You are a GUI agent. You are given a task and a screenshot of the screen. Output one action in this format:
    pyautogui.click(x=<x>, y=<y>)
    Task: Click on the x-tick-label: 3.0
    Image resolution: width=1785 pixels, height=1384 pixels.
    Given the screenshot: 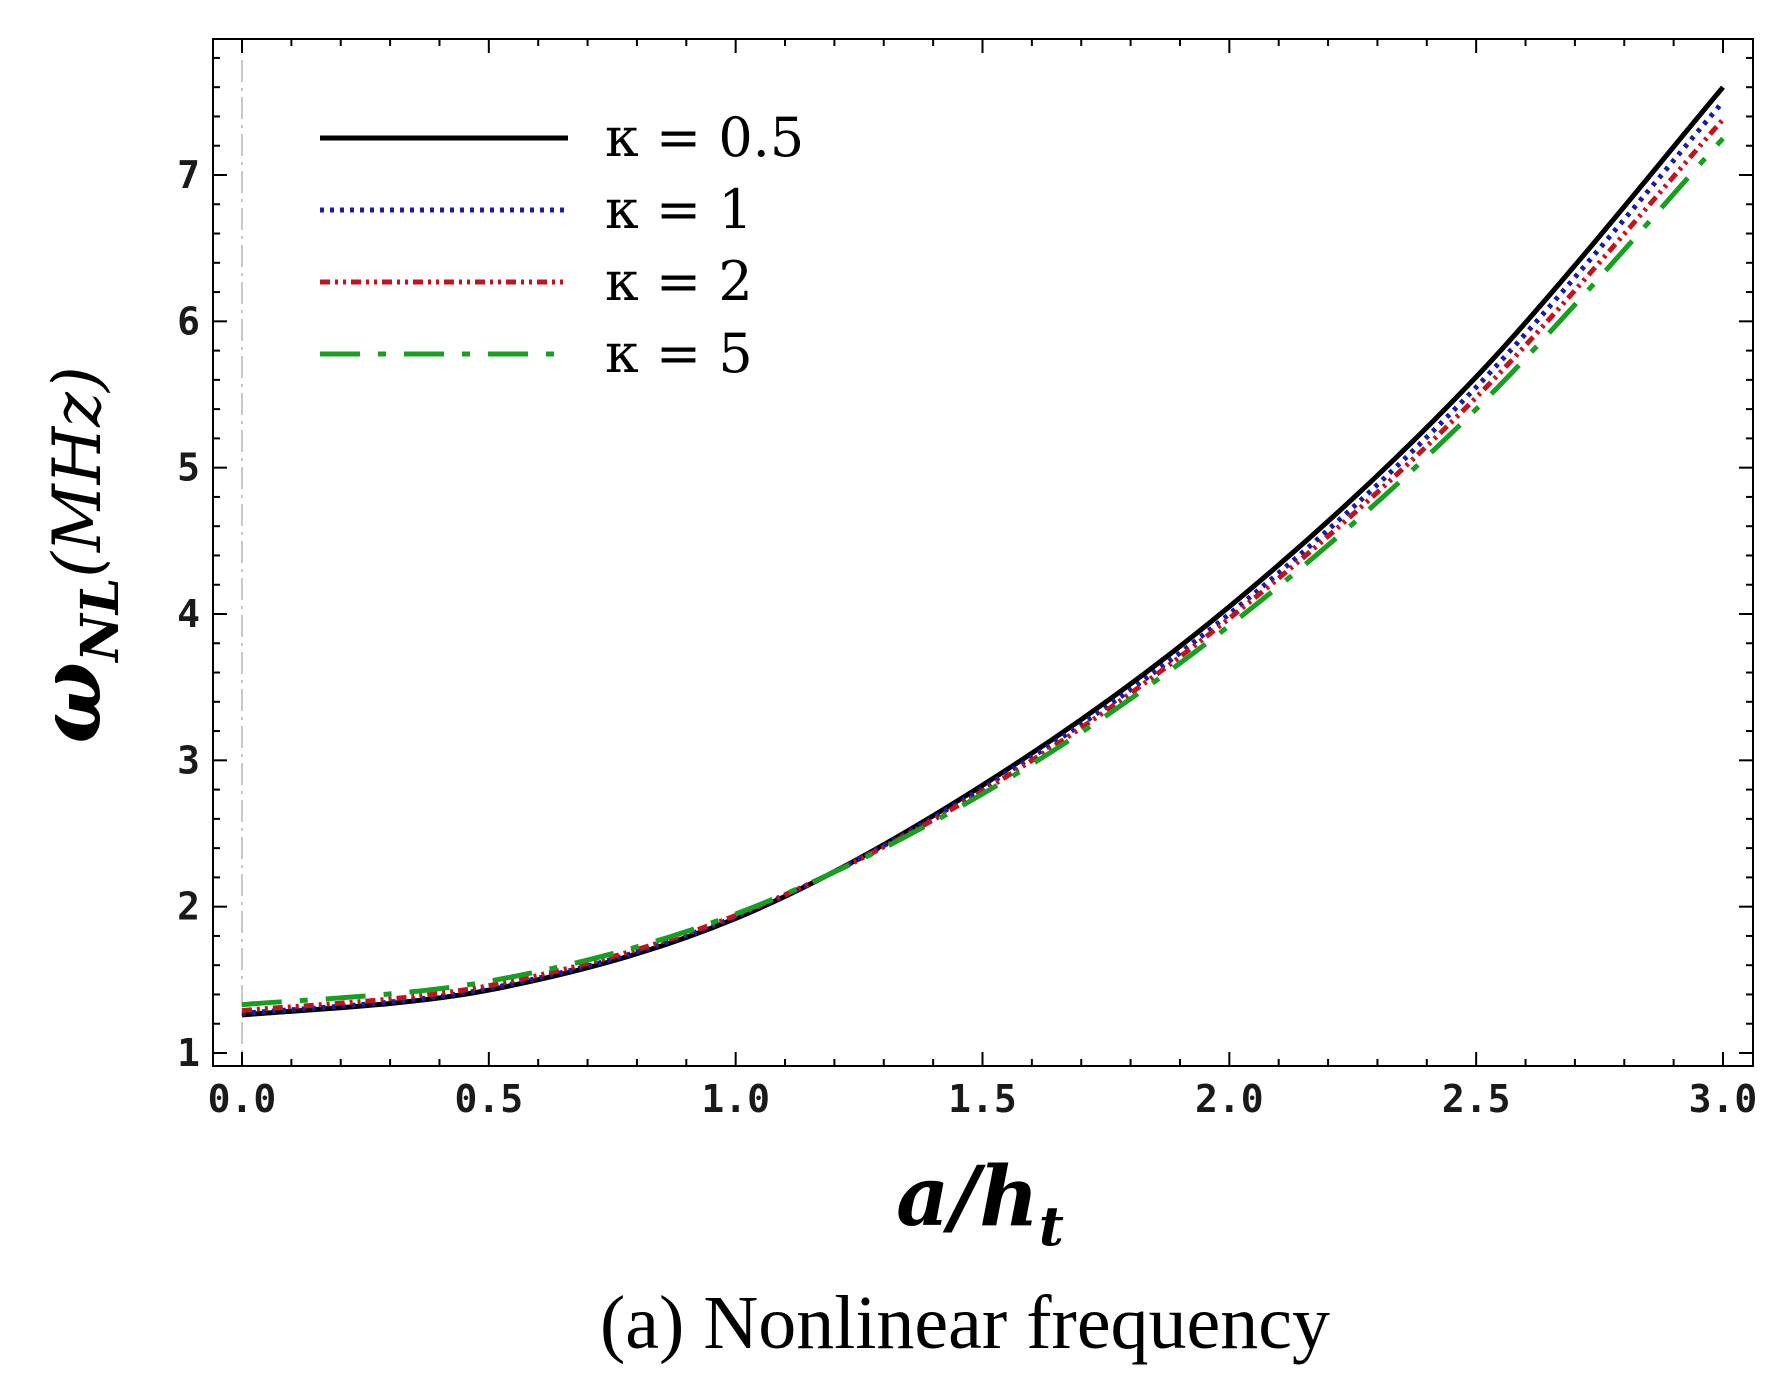 What is the action you would take?
    pyautogui.click(x=1723, y=1099)
    